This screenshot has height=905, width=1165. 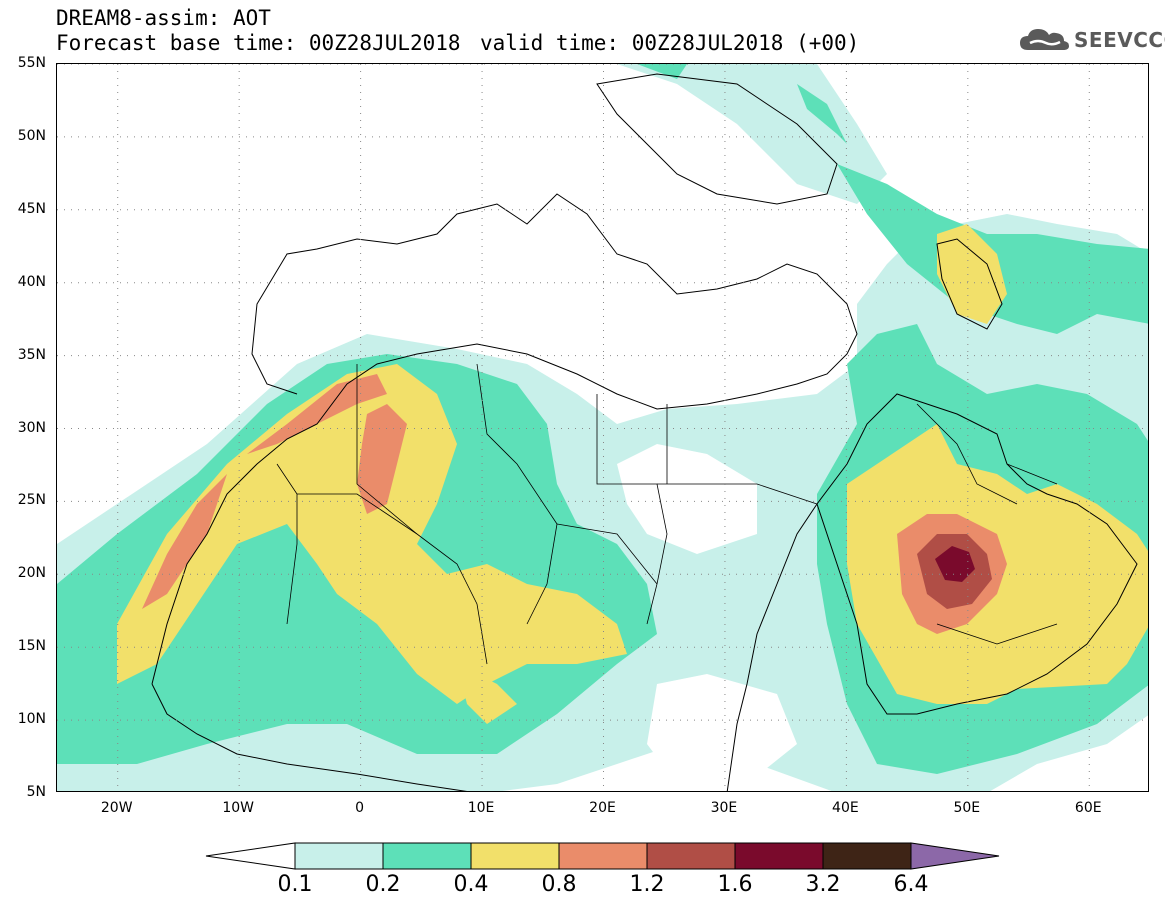 I want to click on colorbar-level-label: 0.1, so click(x=295, y=884).